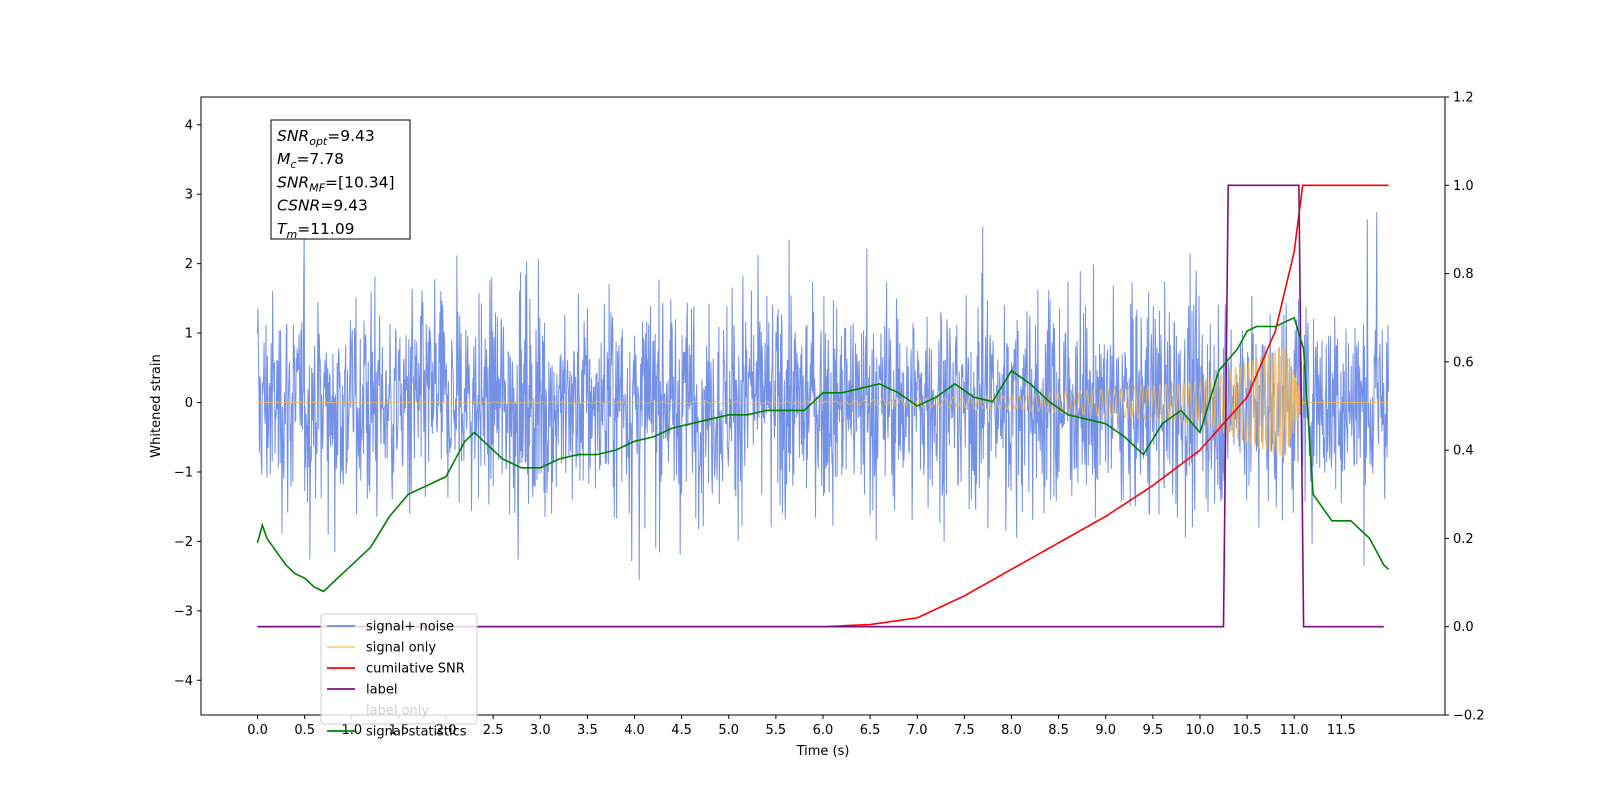 This screenshot has width=1600, height=800. I want to click on x-tick-label: 0.5, so click(304, 730).